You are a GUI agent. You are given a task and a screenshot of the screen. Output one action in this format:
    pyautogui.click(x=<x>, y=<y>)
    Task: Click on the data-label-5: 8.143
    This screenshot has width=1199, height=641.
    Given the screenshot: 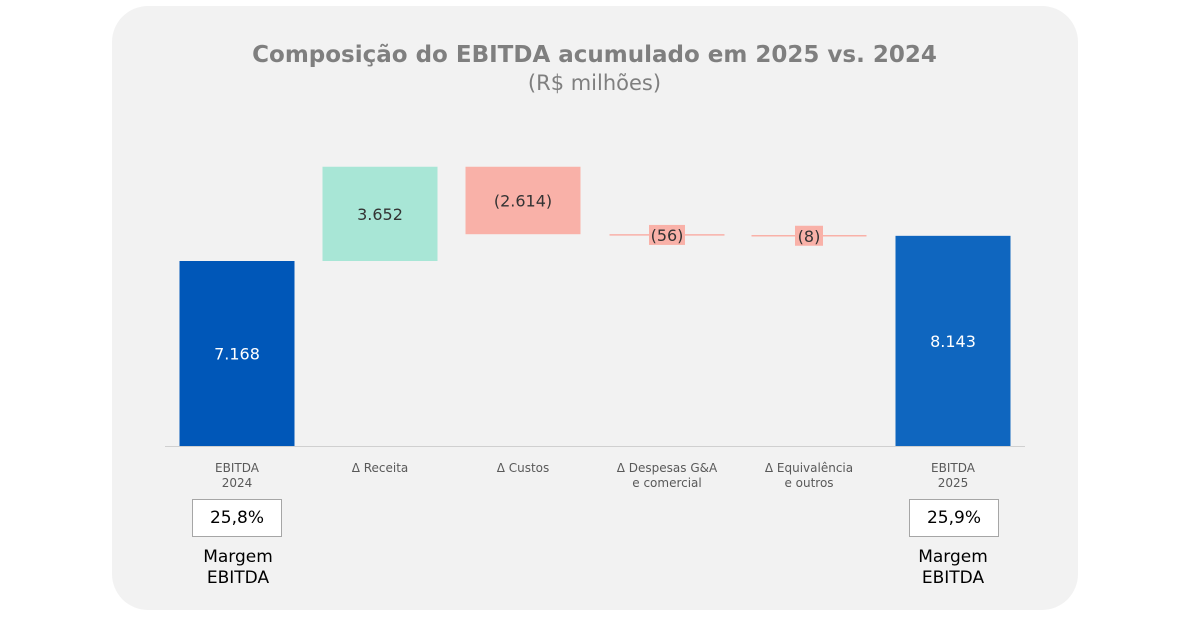 What is the action you would take?
    pyautogui.click(x=953, y=341)
    